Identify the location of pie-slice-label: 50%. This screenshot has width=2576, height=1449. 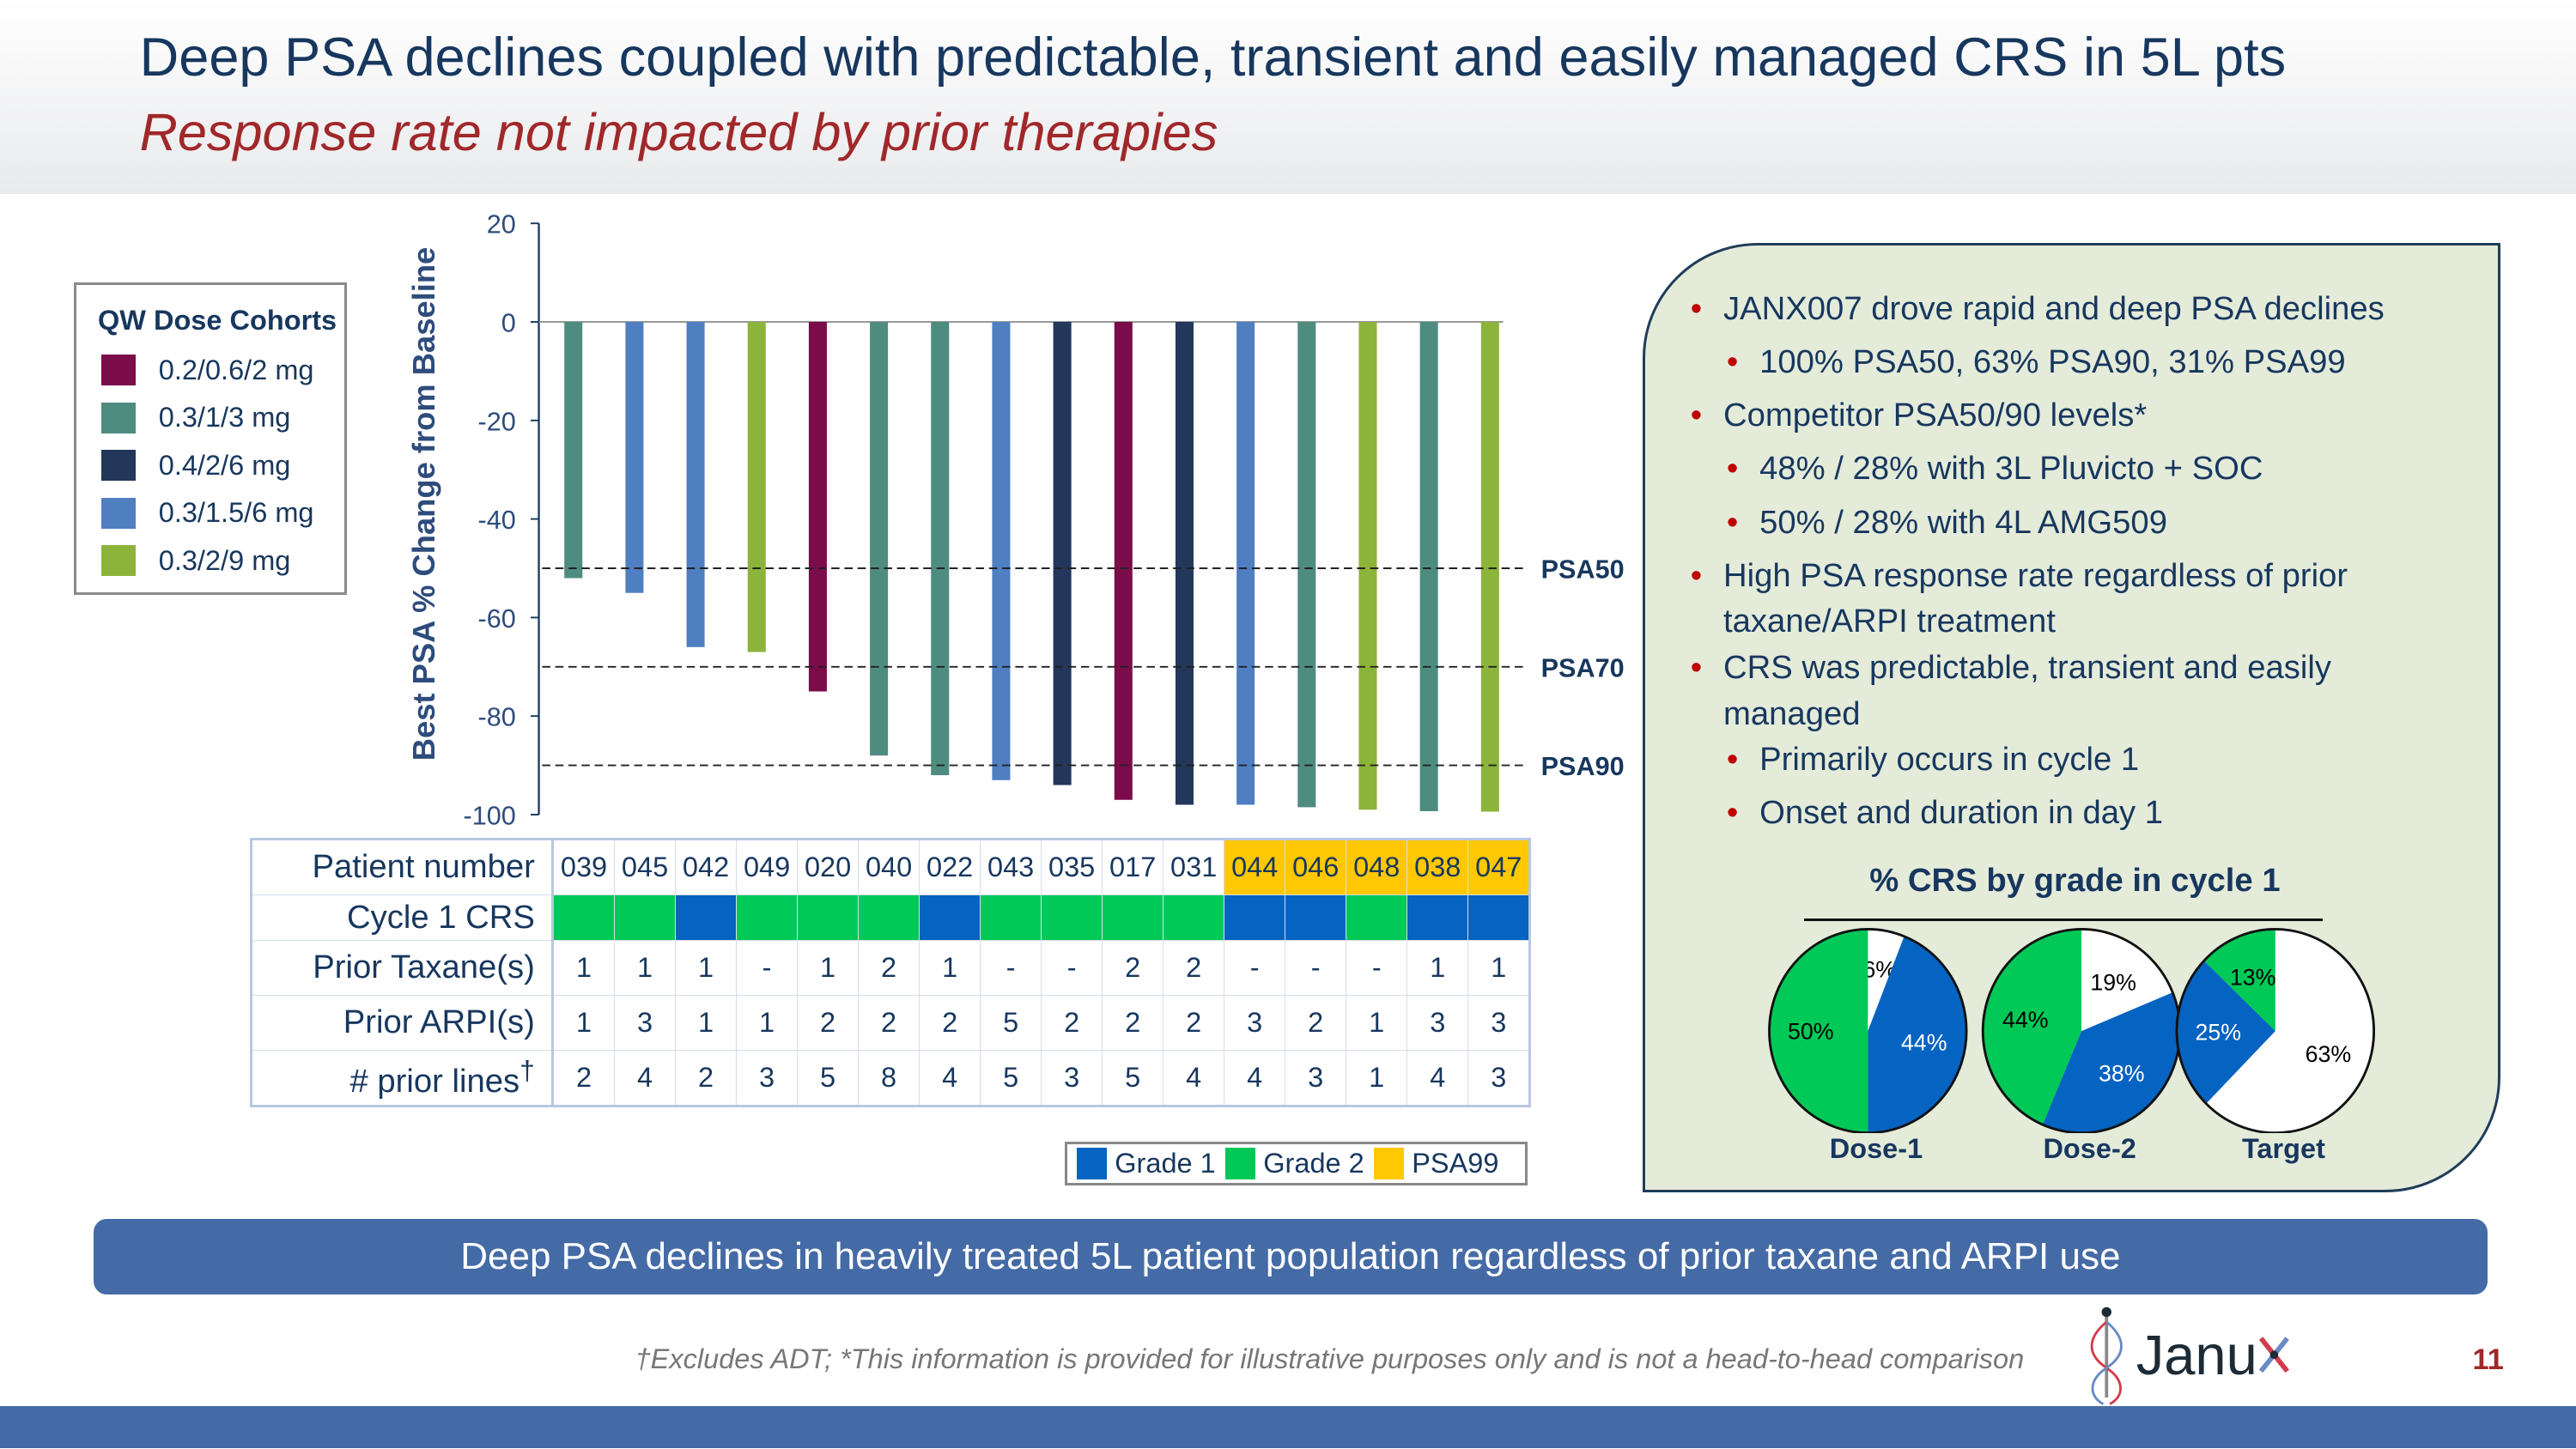
(1811, 1032).